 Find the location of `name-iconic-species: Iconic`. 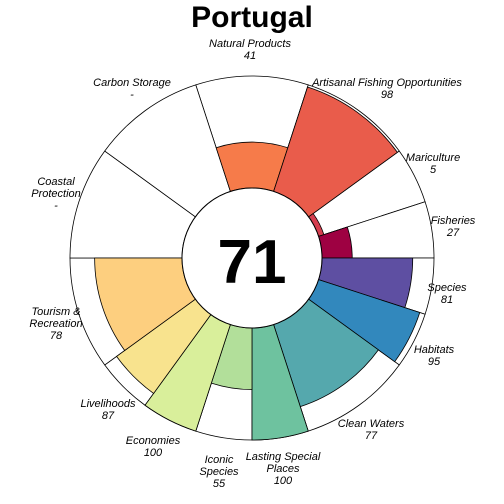

name-iconic-species: Iconic is located at coordinates (219, 460).